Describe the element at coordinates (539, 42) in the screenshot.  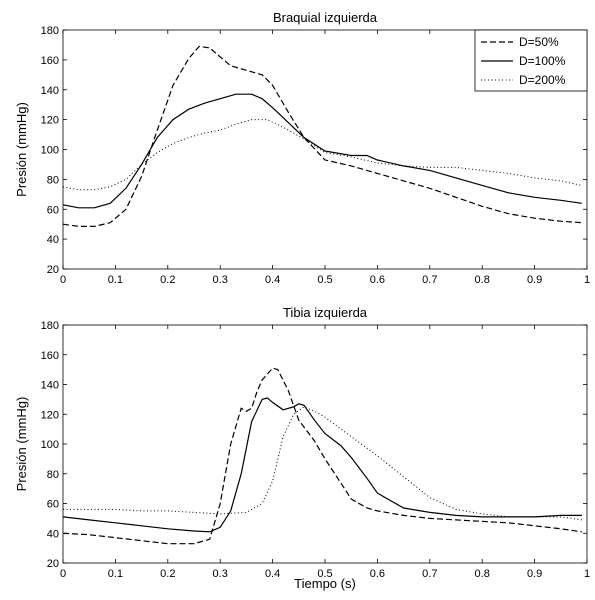
I see `legend-label: D=50%` at that location.